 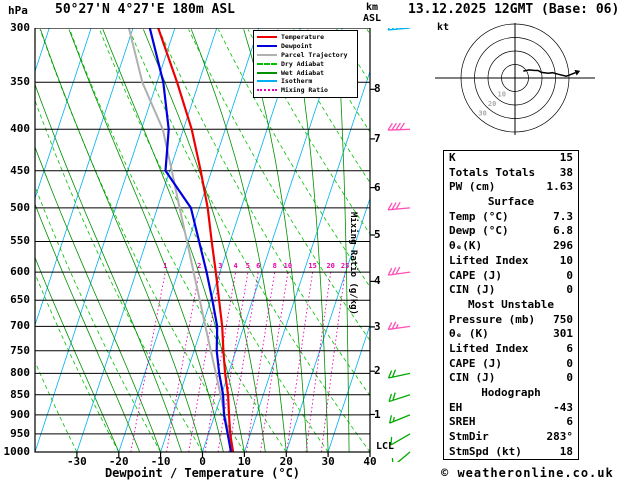 What do you see at coordinates (286, 461) in the screenshot?
I see `temp-tick-label: 20` at bounding box center [286, 461].